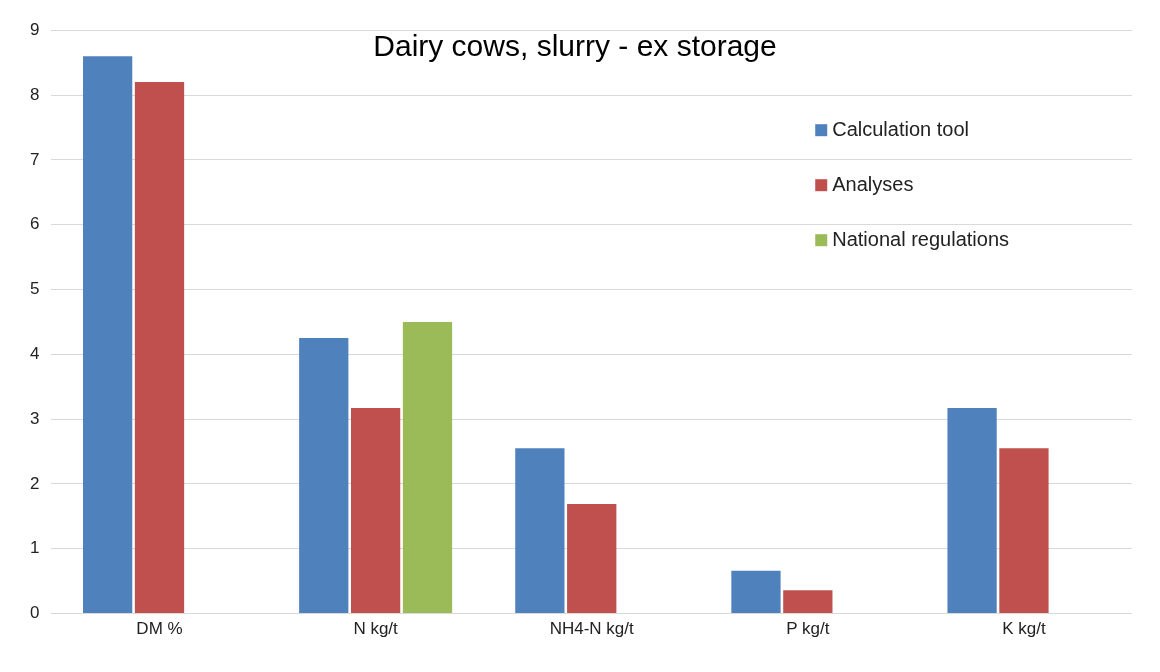  I want to click on chart-title: Dairy cows, slurry - ex storage, so click(575, 46).